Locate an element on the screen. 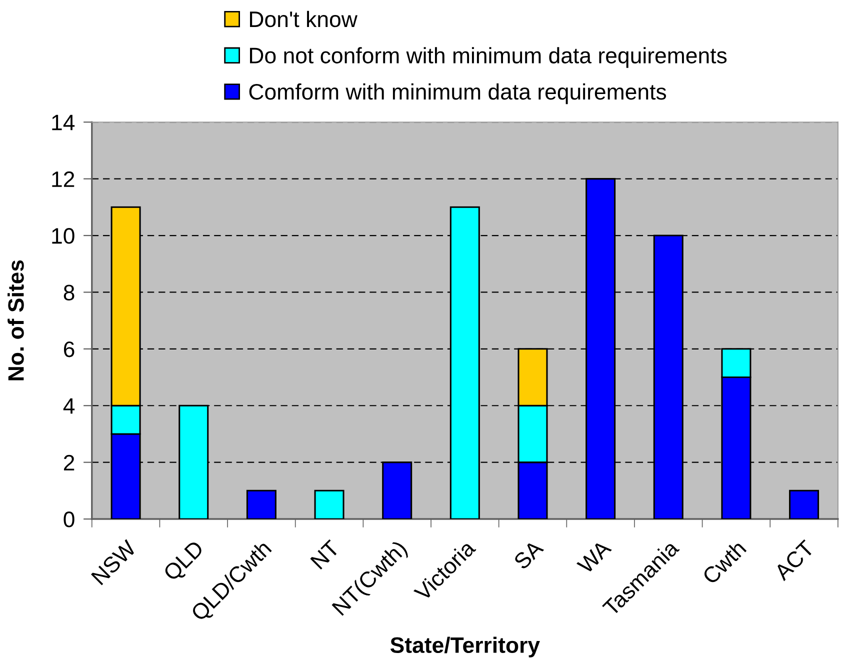 This screenshot has height=671, width=843. y-tick-label: 14 is located at coordinates (63, 122).